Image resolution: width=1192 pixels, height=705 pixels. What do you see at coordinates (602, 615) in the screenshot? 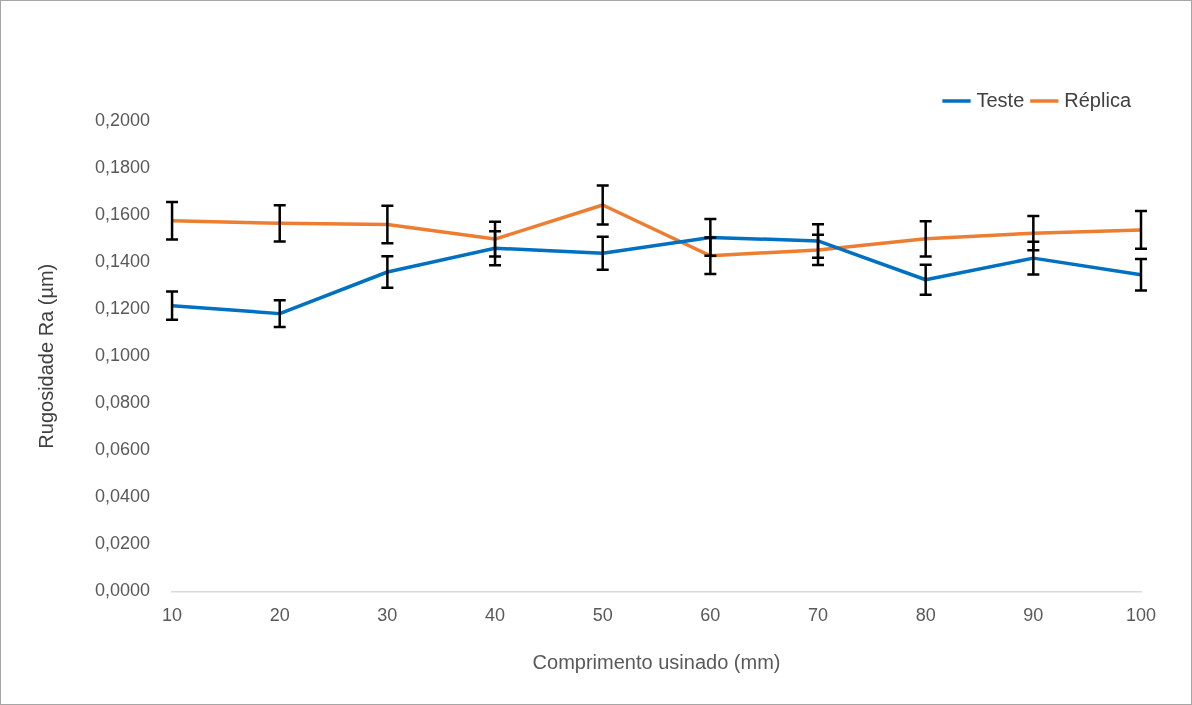
I see `x-tick-label: 50` at bounding box center [602, 615].